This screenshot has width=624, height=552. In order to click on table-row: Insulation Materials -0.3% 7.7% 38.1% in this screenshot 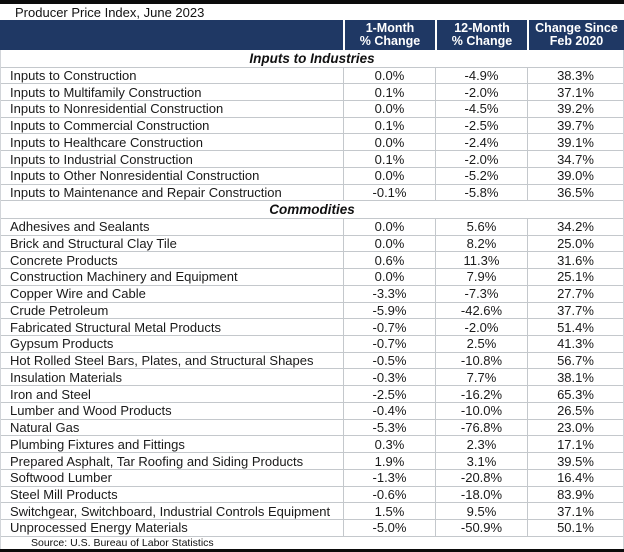, I will do `click(312, 378)`.